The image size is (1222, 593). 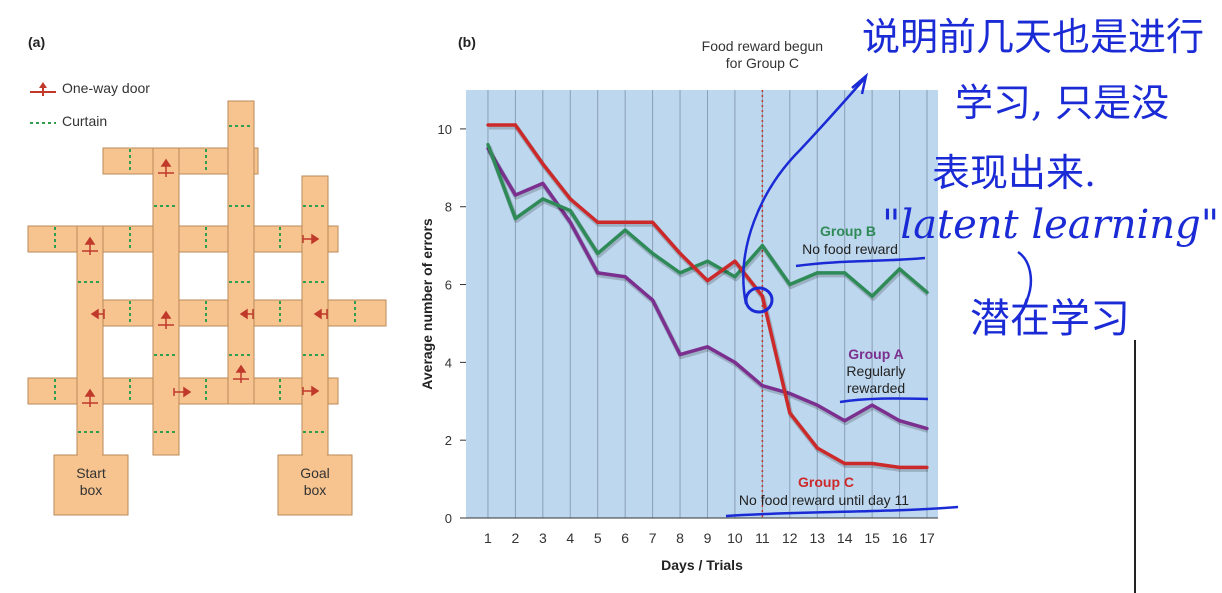 What do you see at coordinates (762, 63) in the screenshot?
I see `marker-line-label: for Group C` at bounding box center [762, 63].